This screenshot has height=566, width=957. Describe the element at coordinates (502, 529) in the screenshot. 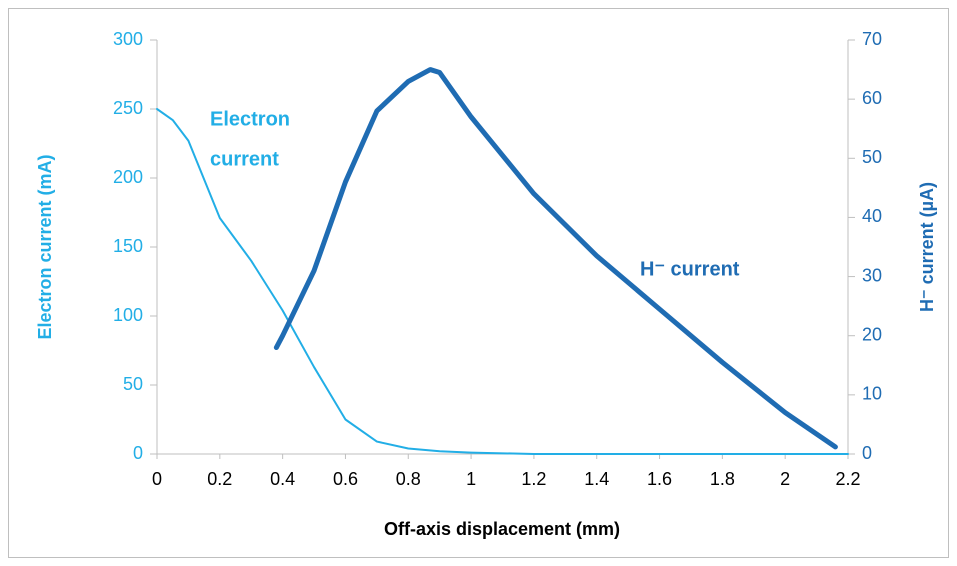

I see `x-axis-title: Off-axis displacement (mm)` at that location.